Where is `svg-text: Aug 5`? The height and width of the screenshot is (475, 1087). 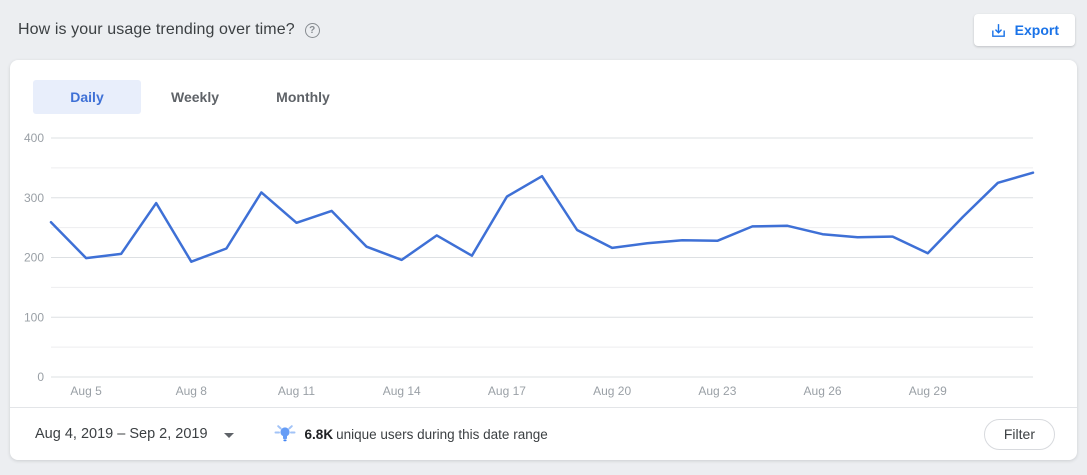 svg-text: Aug 5 is located at coordinates (86, 391).